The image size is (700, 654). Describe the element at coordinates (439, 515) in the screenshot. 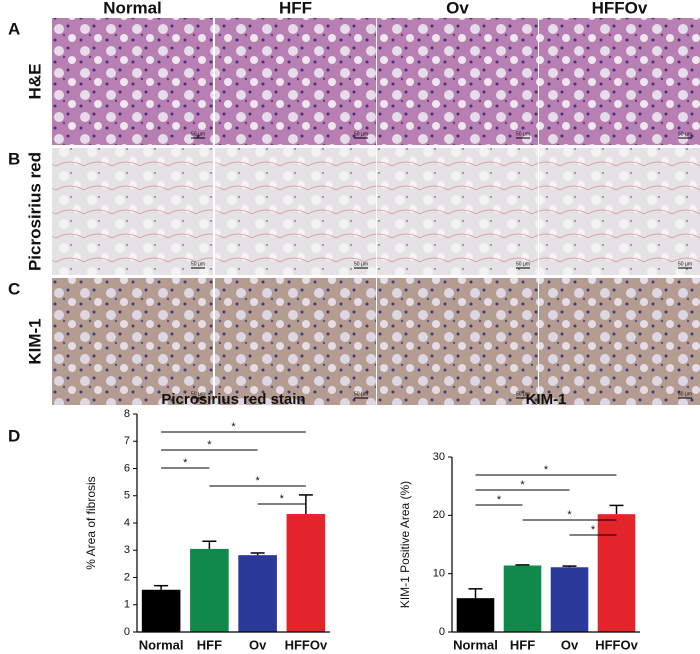

I see `y-tick-label: 20` at that location.